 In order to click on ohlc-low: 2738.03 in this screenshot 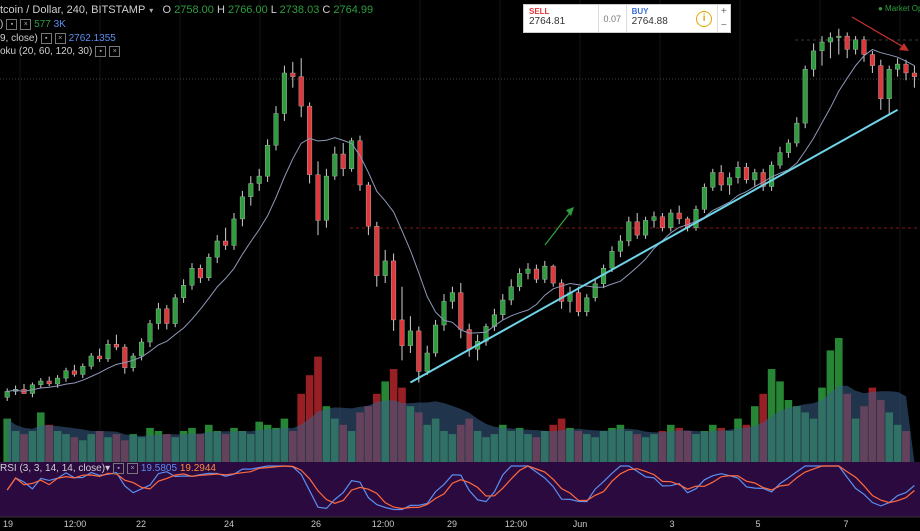, I will do `click(299, 10)`.